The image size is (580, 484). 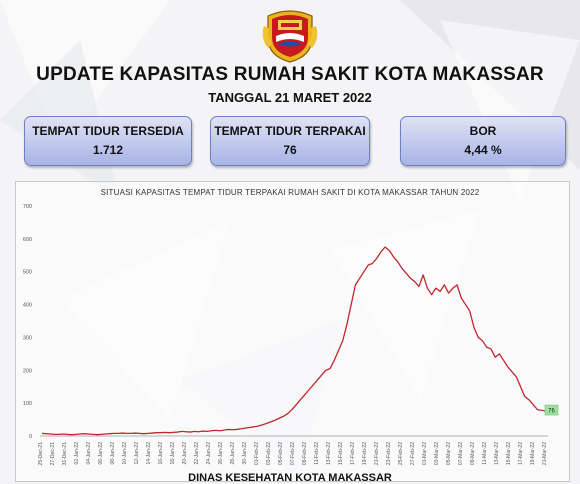 What do you see at coordinates (485, 453) in the screenshot?
I see `x-tick-label: 11-Mar-22` at bounding box center [485, 453].